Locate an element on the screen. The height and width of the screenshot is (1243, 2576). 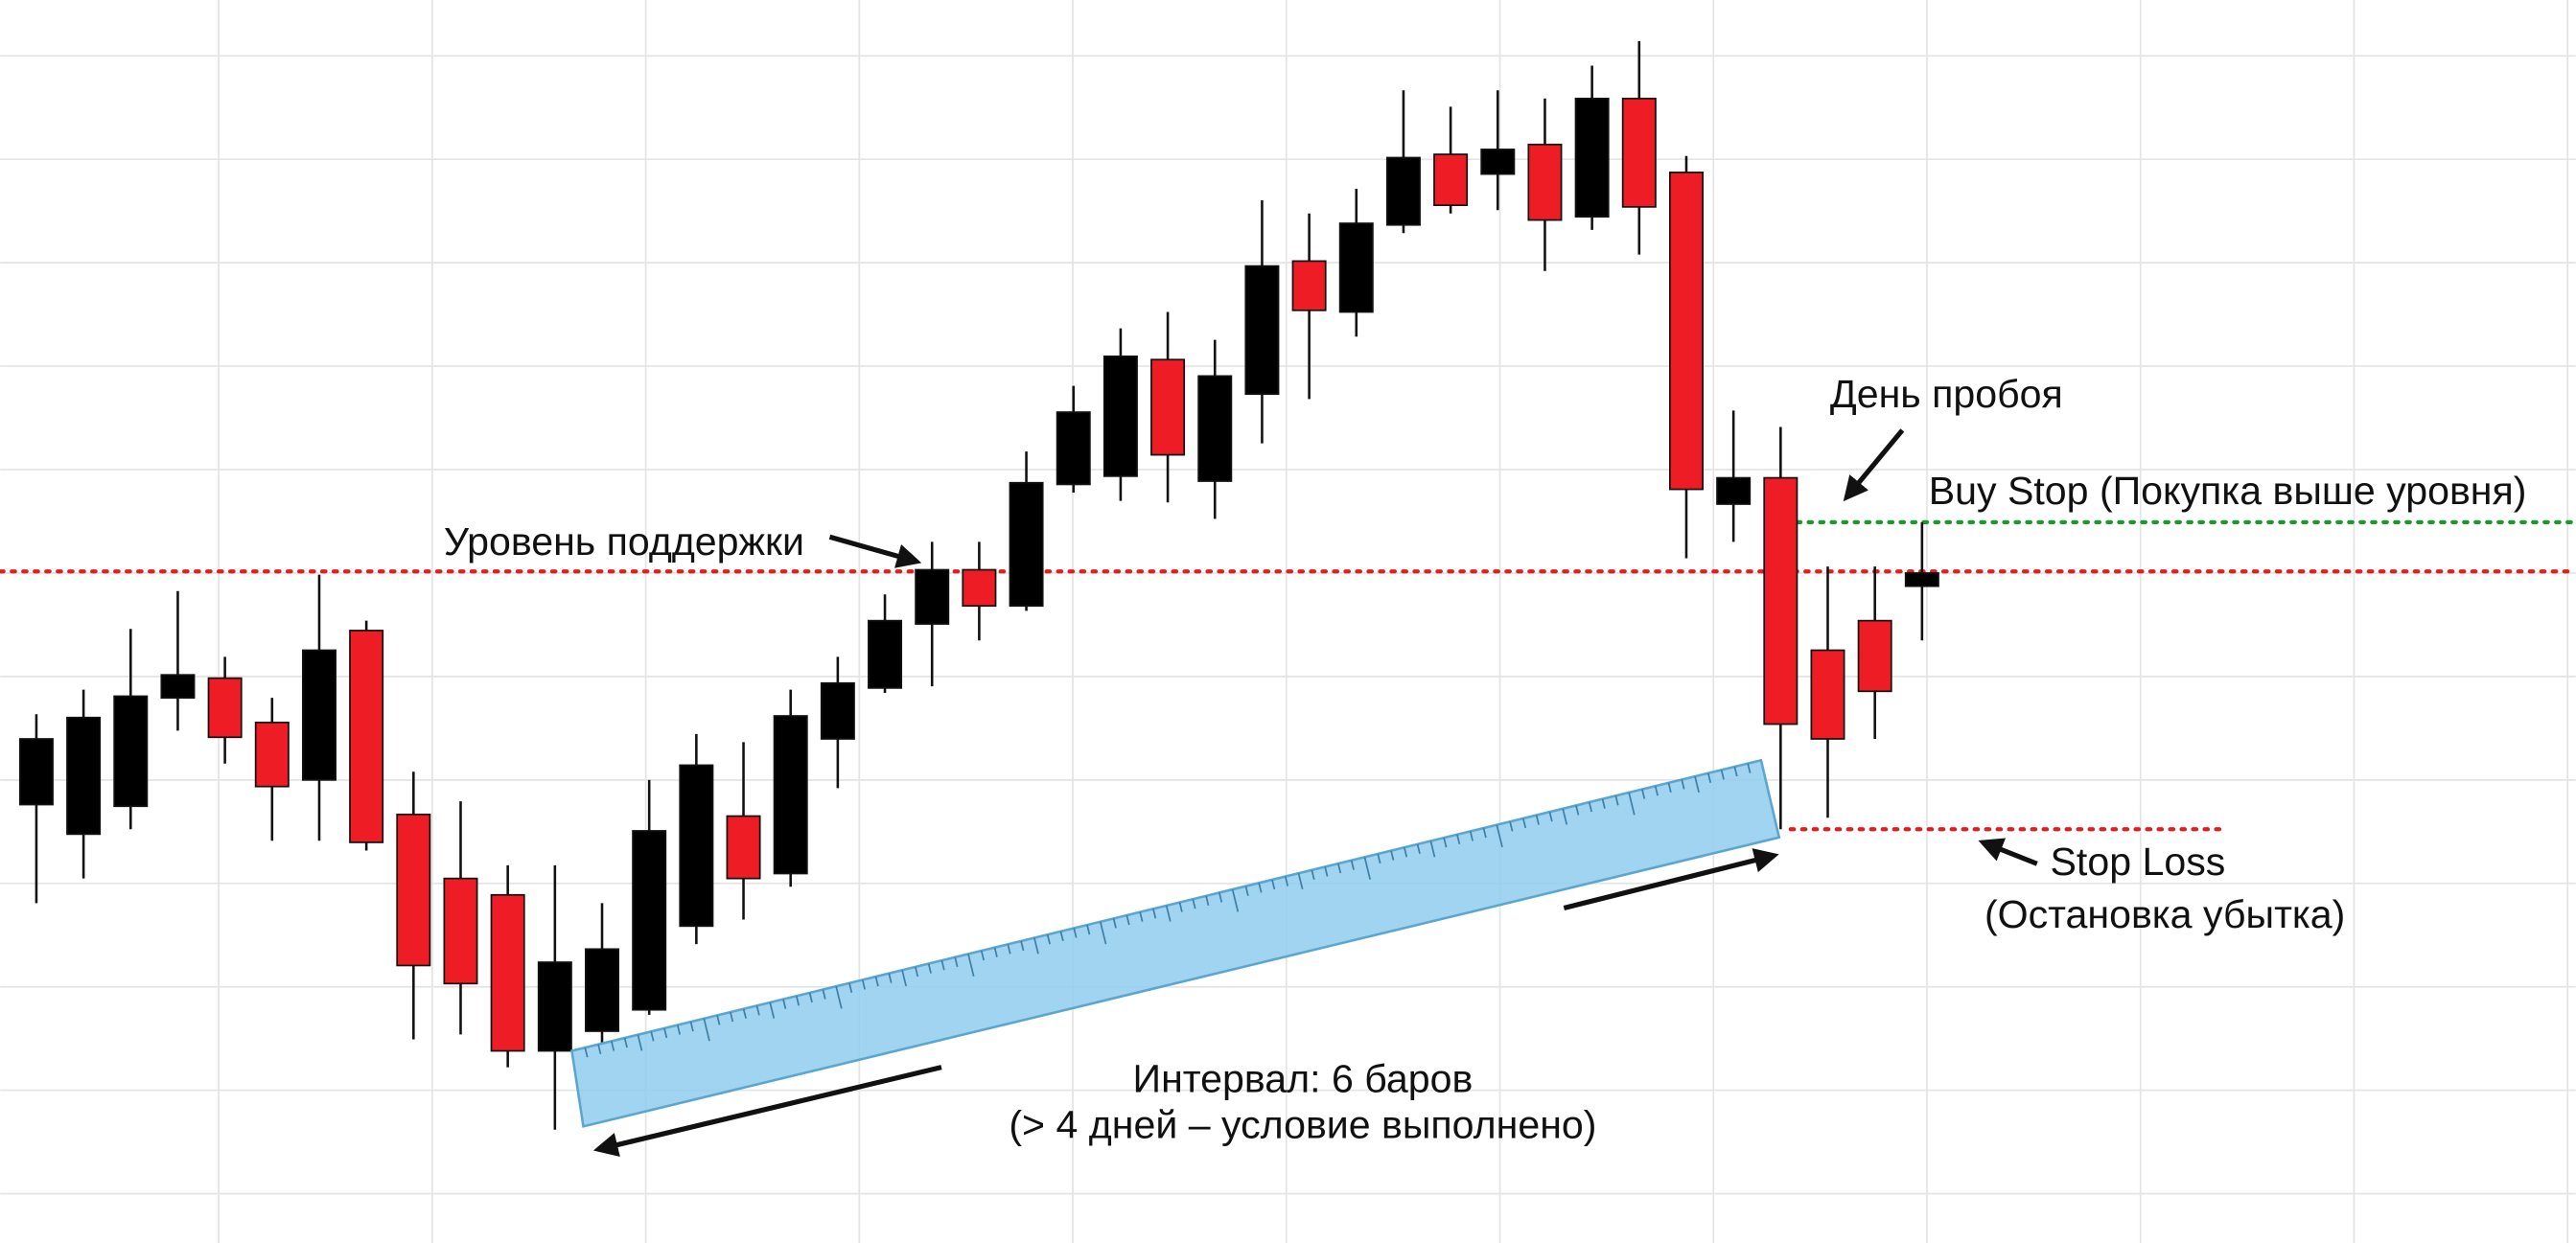
arrow is located at coordinates (1671, 879).